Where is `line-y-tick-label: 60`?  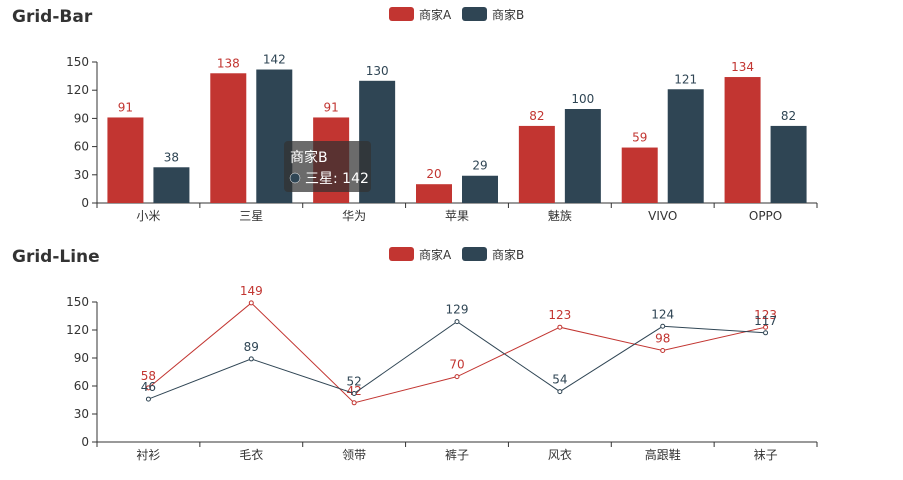
line-y-tick-label: 60 is located at coordinates (81, 386).